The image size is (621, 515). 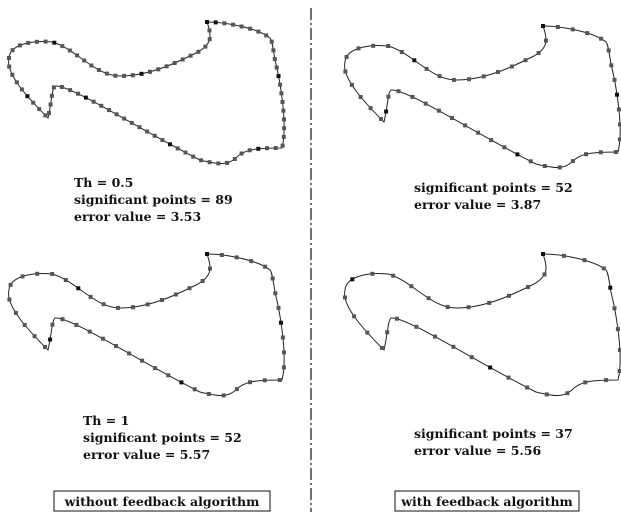 What do you see at coordinates (162, 501) in the screenshot?
I see `caption-box-left` at bounding box center [162, 501].